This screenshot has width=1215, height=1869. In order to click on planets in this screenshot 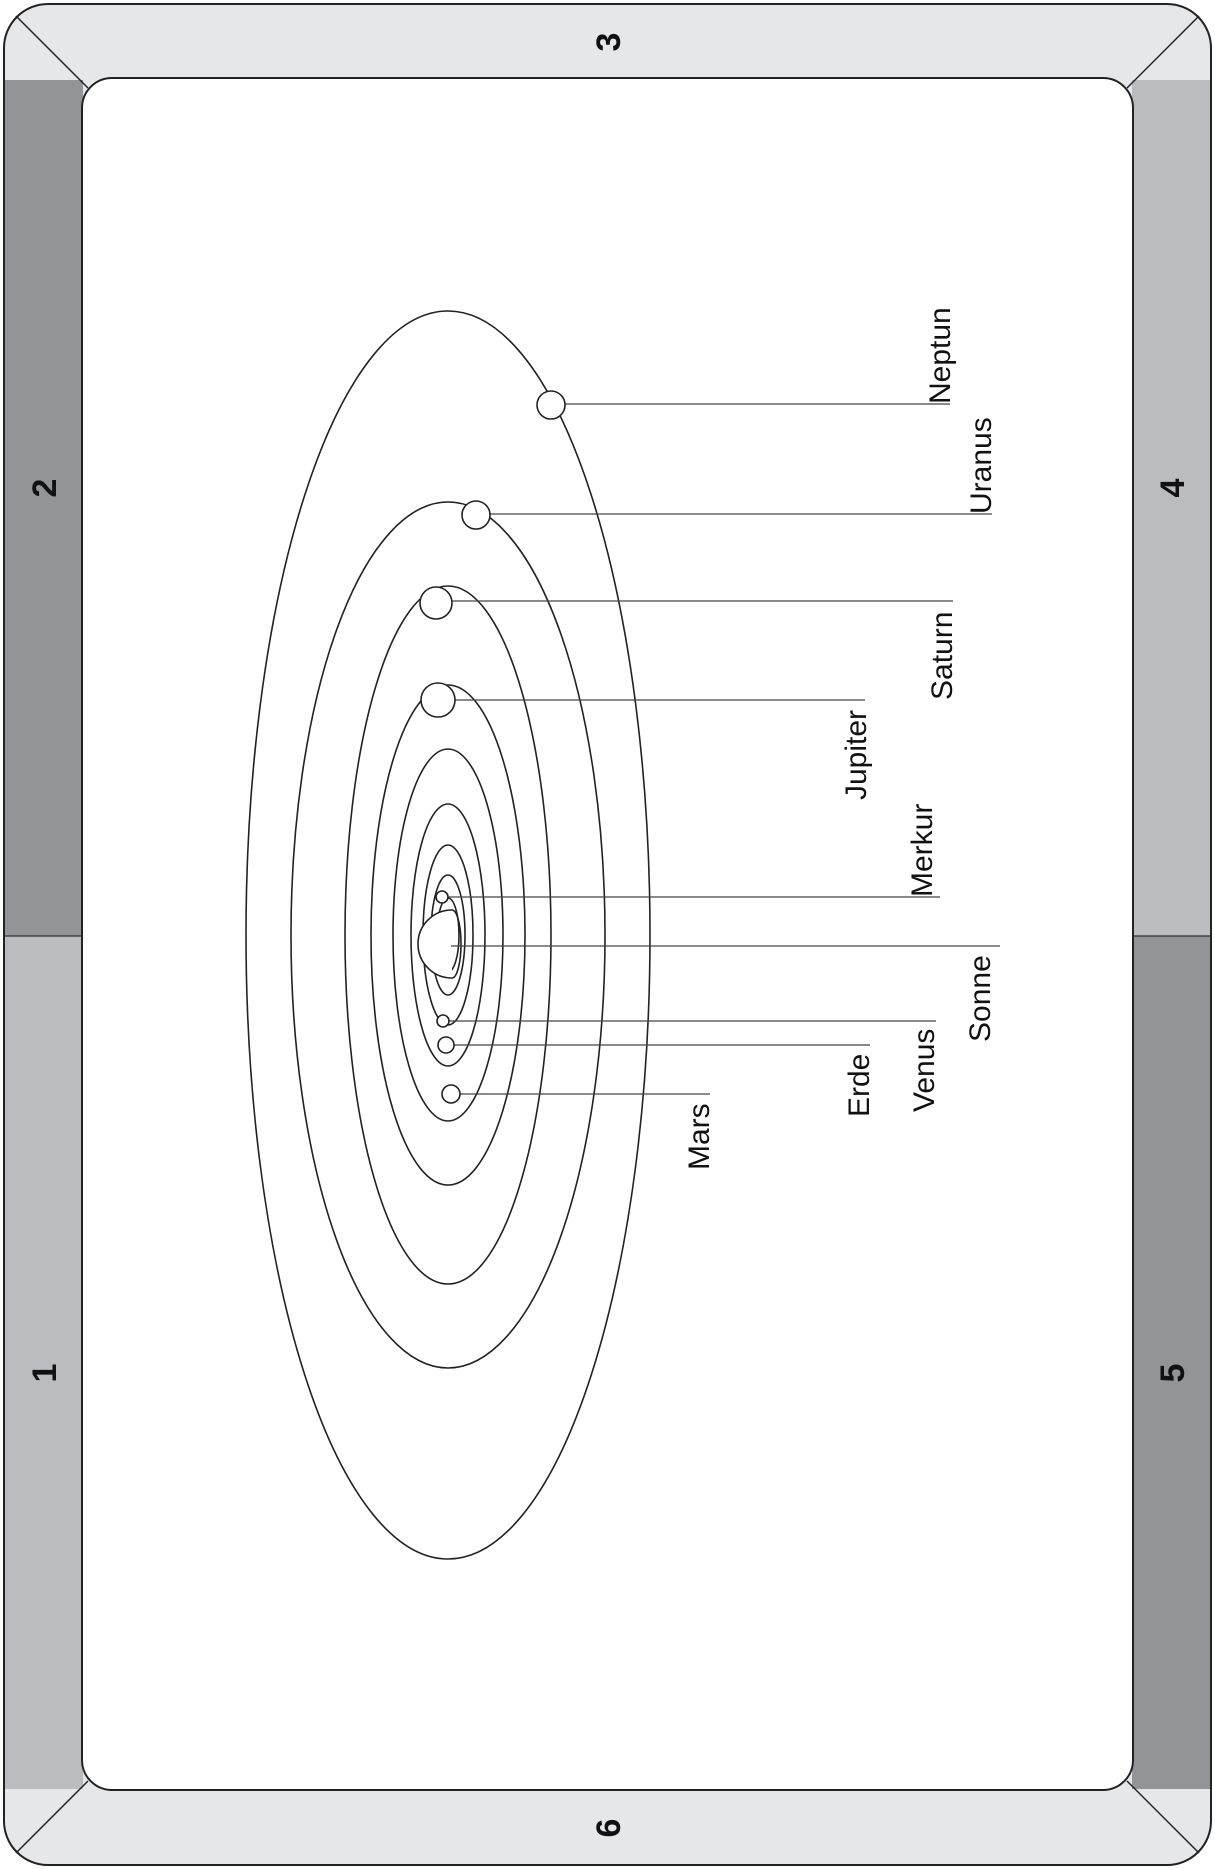, I will do `click(492, 747)`.